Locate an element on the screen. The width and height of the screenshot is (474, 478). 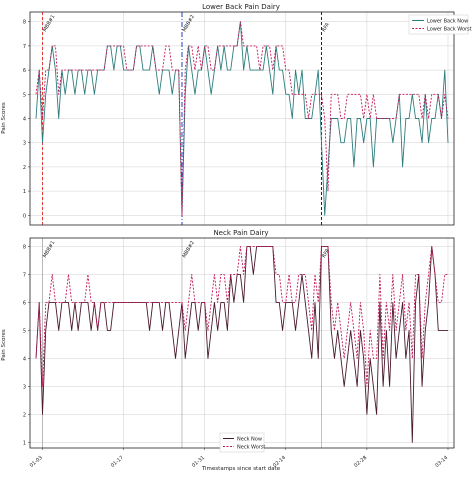
legend-label-worst: Lower Back Worst is located at coordinates (449, 30).